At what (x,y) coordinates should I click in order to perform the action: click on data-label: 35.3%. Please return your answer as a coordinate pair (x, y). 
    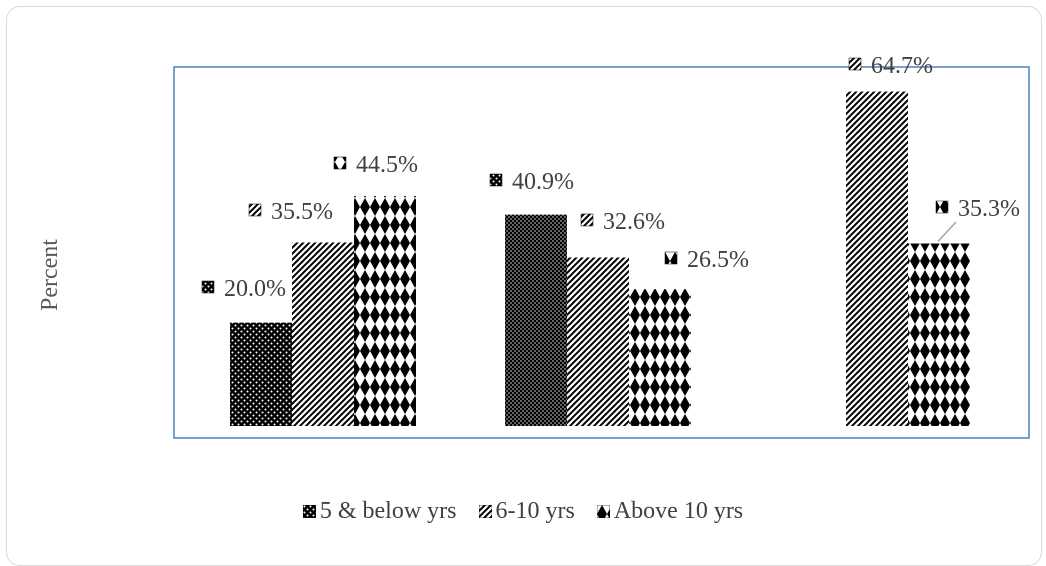
    Looking at the image, I should click on (989, 209).